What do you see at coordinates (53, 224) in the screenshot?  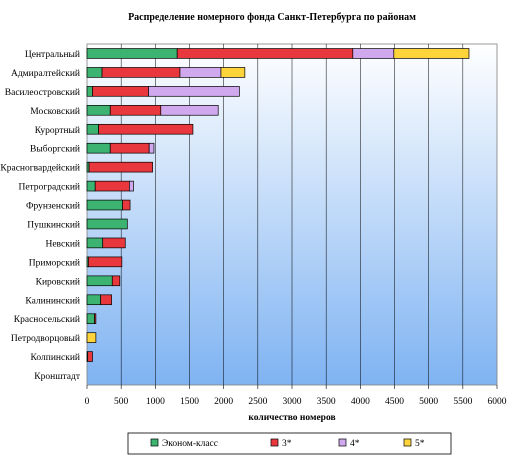 I see `category-label: Пушкинский` at bounding box center [53, 224].